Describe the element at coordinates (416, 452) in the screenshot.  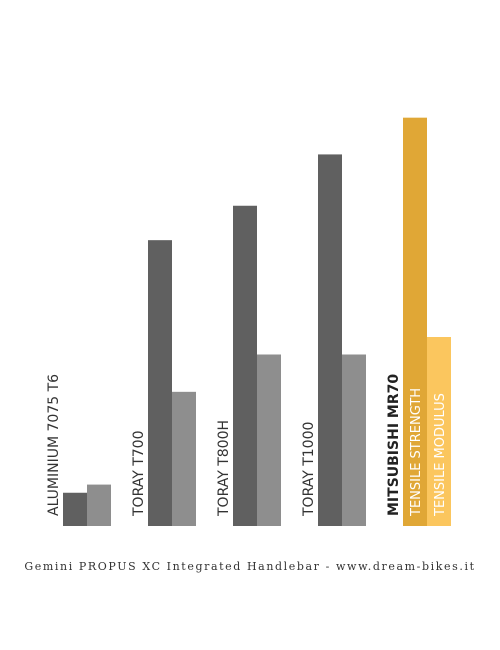
I see `series-label-strength: TENSILE STRENGTH` at that location.